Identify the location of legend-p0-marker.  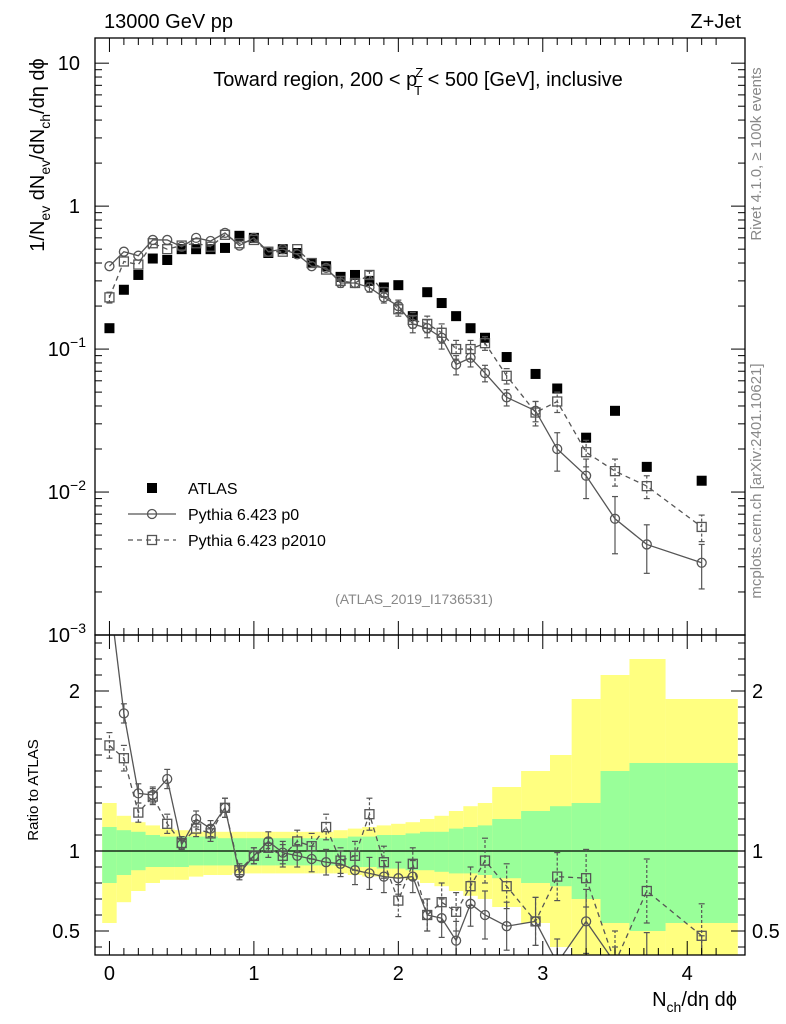
(152, 514).